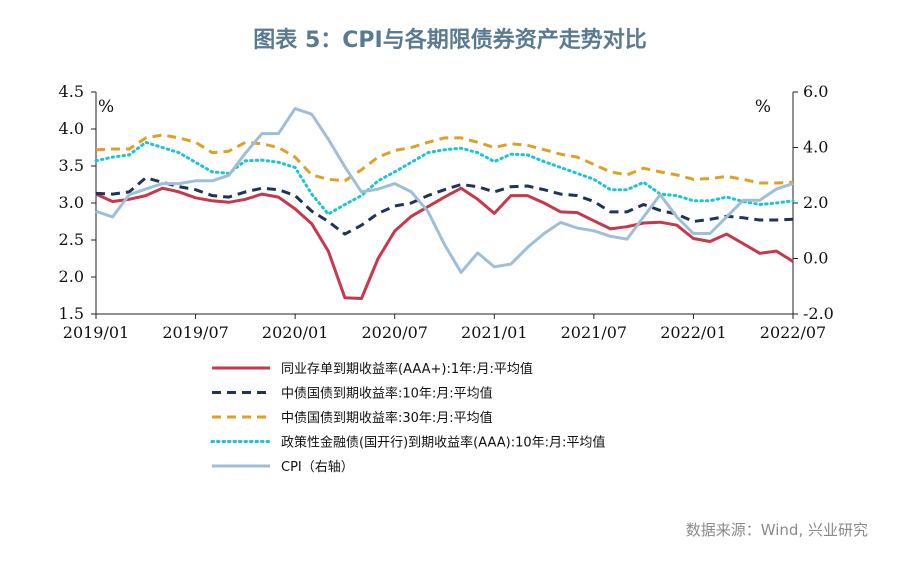  What do you see at coordinates (407, 369) in the screenshot?
I see `legend-label-1: 同业存单到期收益率(AAA+):1年:月:平均值` at bounding box center [407, 369].